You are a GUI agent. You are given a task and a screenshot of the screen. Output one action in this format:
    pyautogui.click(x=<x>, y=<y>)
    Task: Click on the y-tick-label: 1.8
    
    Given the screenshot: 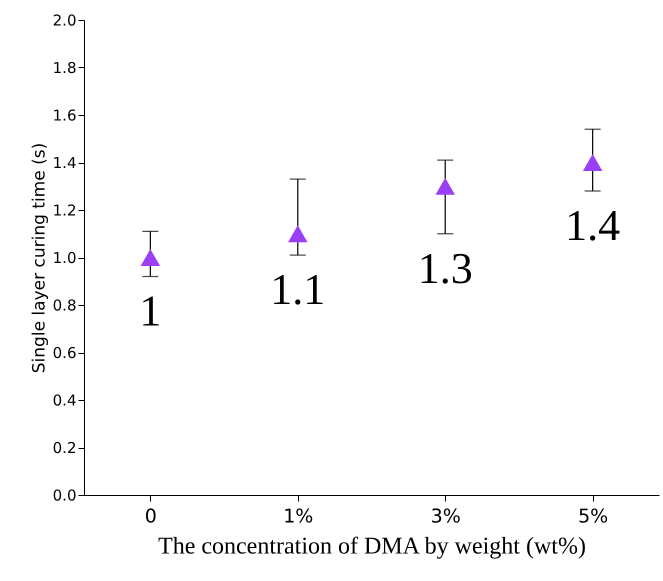 What is the action you would take?
    pyautogui.click(x=64, y=68)
    